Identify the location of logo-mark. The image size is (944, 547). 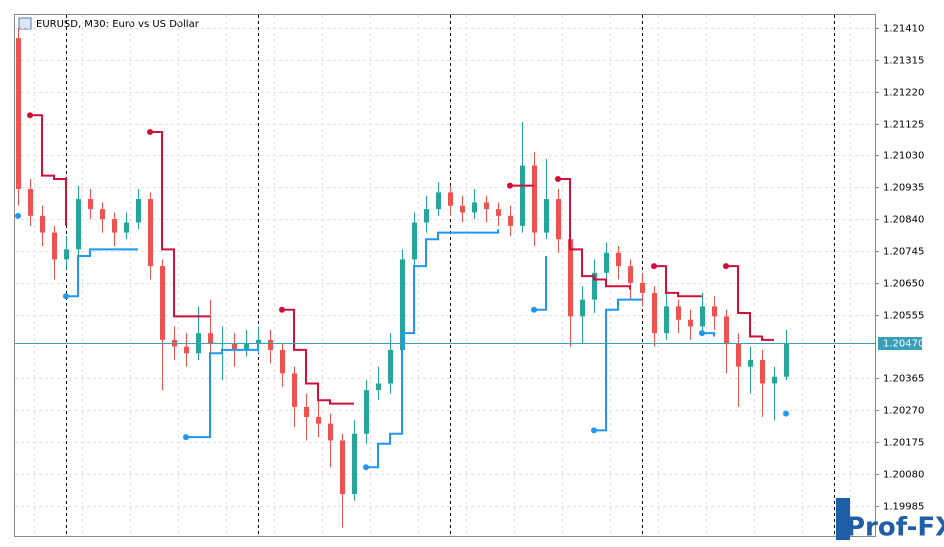
(843, 519).